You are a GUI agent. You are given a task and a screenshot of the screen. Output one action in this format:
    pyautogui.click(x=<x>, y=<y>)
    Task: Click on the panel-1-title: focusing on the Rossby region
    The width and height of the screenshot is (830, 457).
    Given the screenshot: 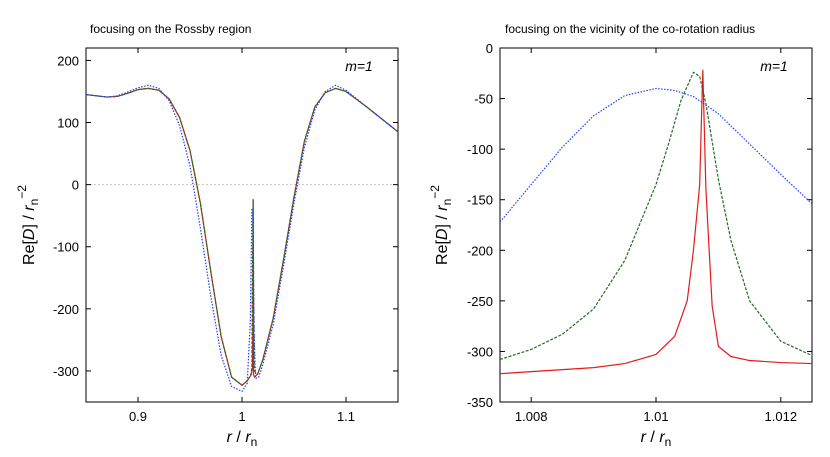 What is the action you would take?
    pyautogui.click(x=170, y=29)
    